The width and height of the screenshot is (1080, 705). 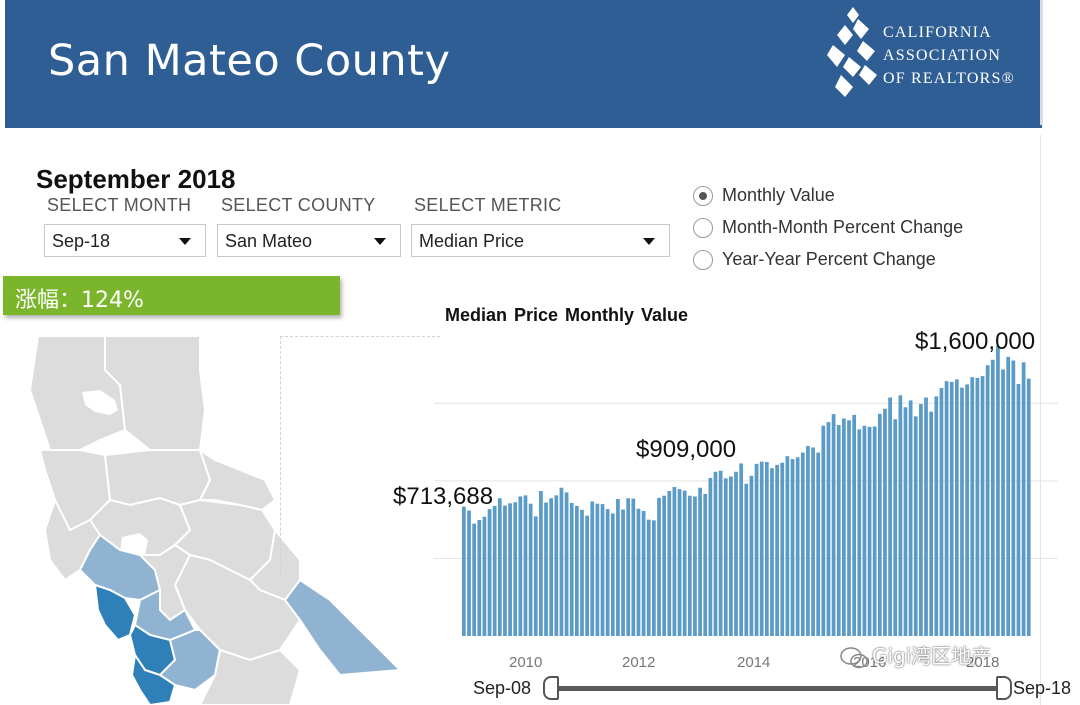 I want to click on month-dropdown: Sep-18, so click(x=125, y=240).